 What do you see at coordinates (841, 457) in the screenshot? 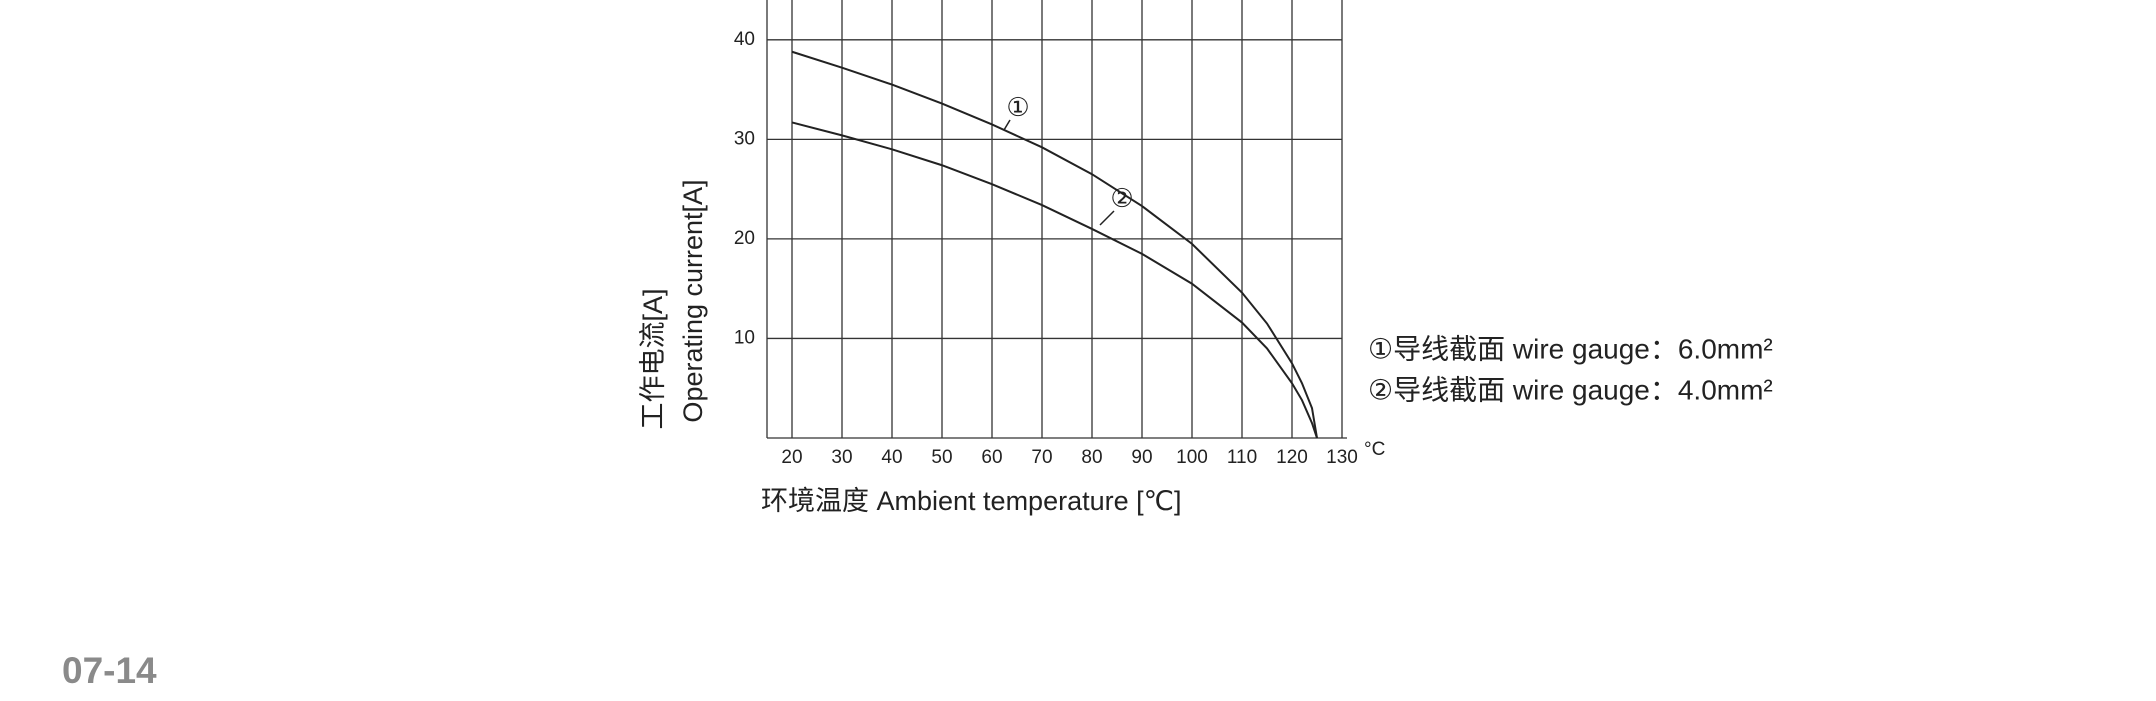
I see `x-tick-label: 30` at bounding box center [841, 457].